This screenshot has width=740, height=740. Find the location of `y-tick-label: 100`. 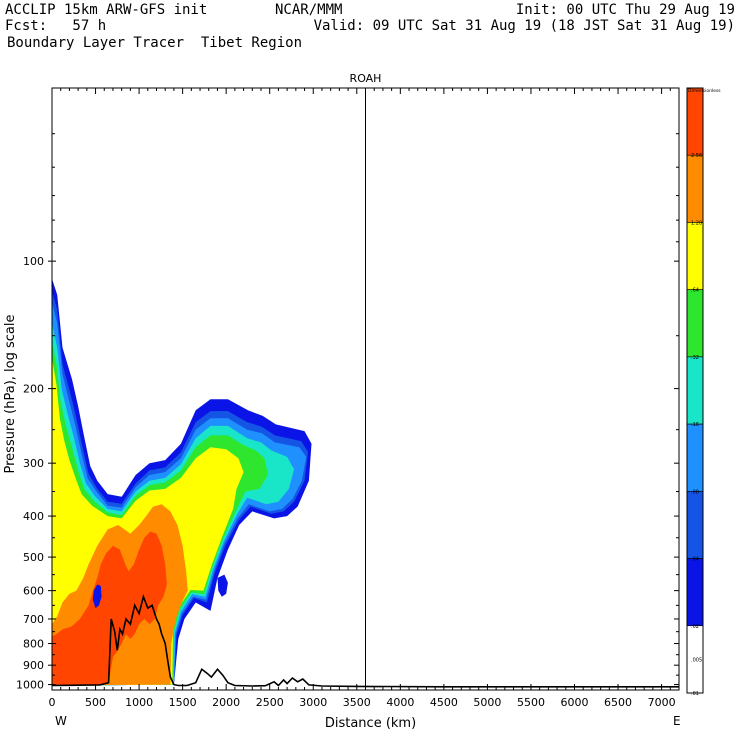

y-tick-label: 100 is located at coordinates (33, 261).